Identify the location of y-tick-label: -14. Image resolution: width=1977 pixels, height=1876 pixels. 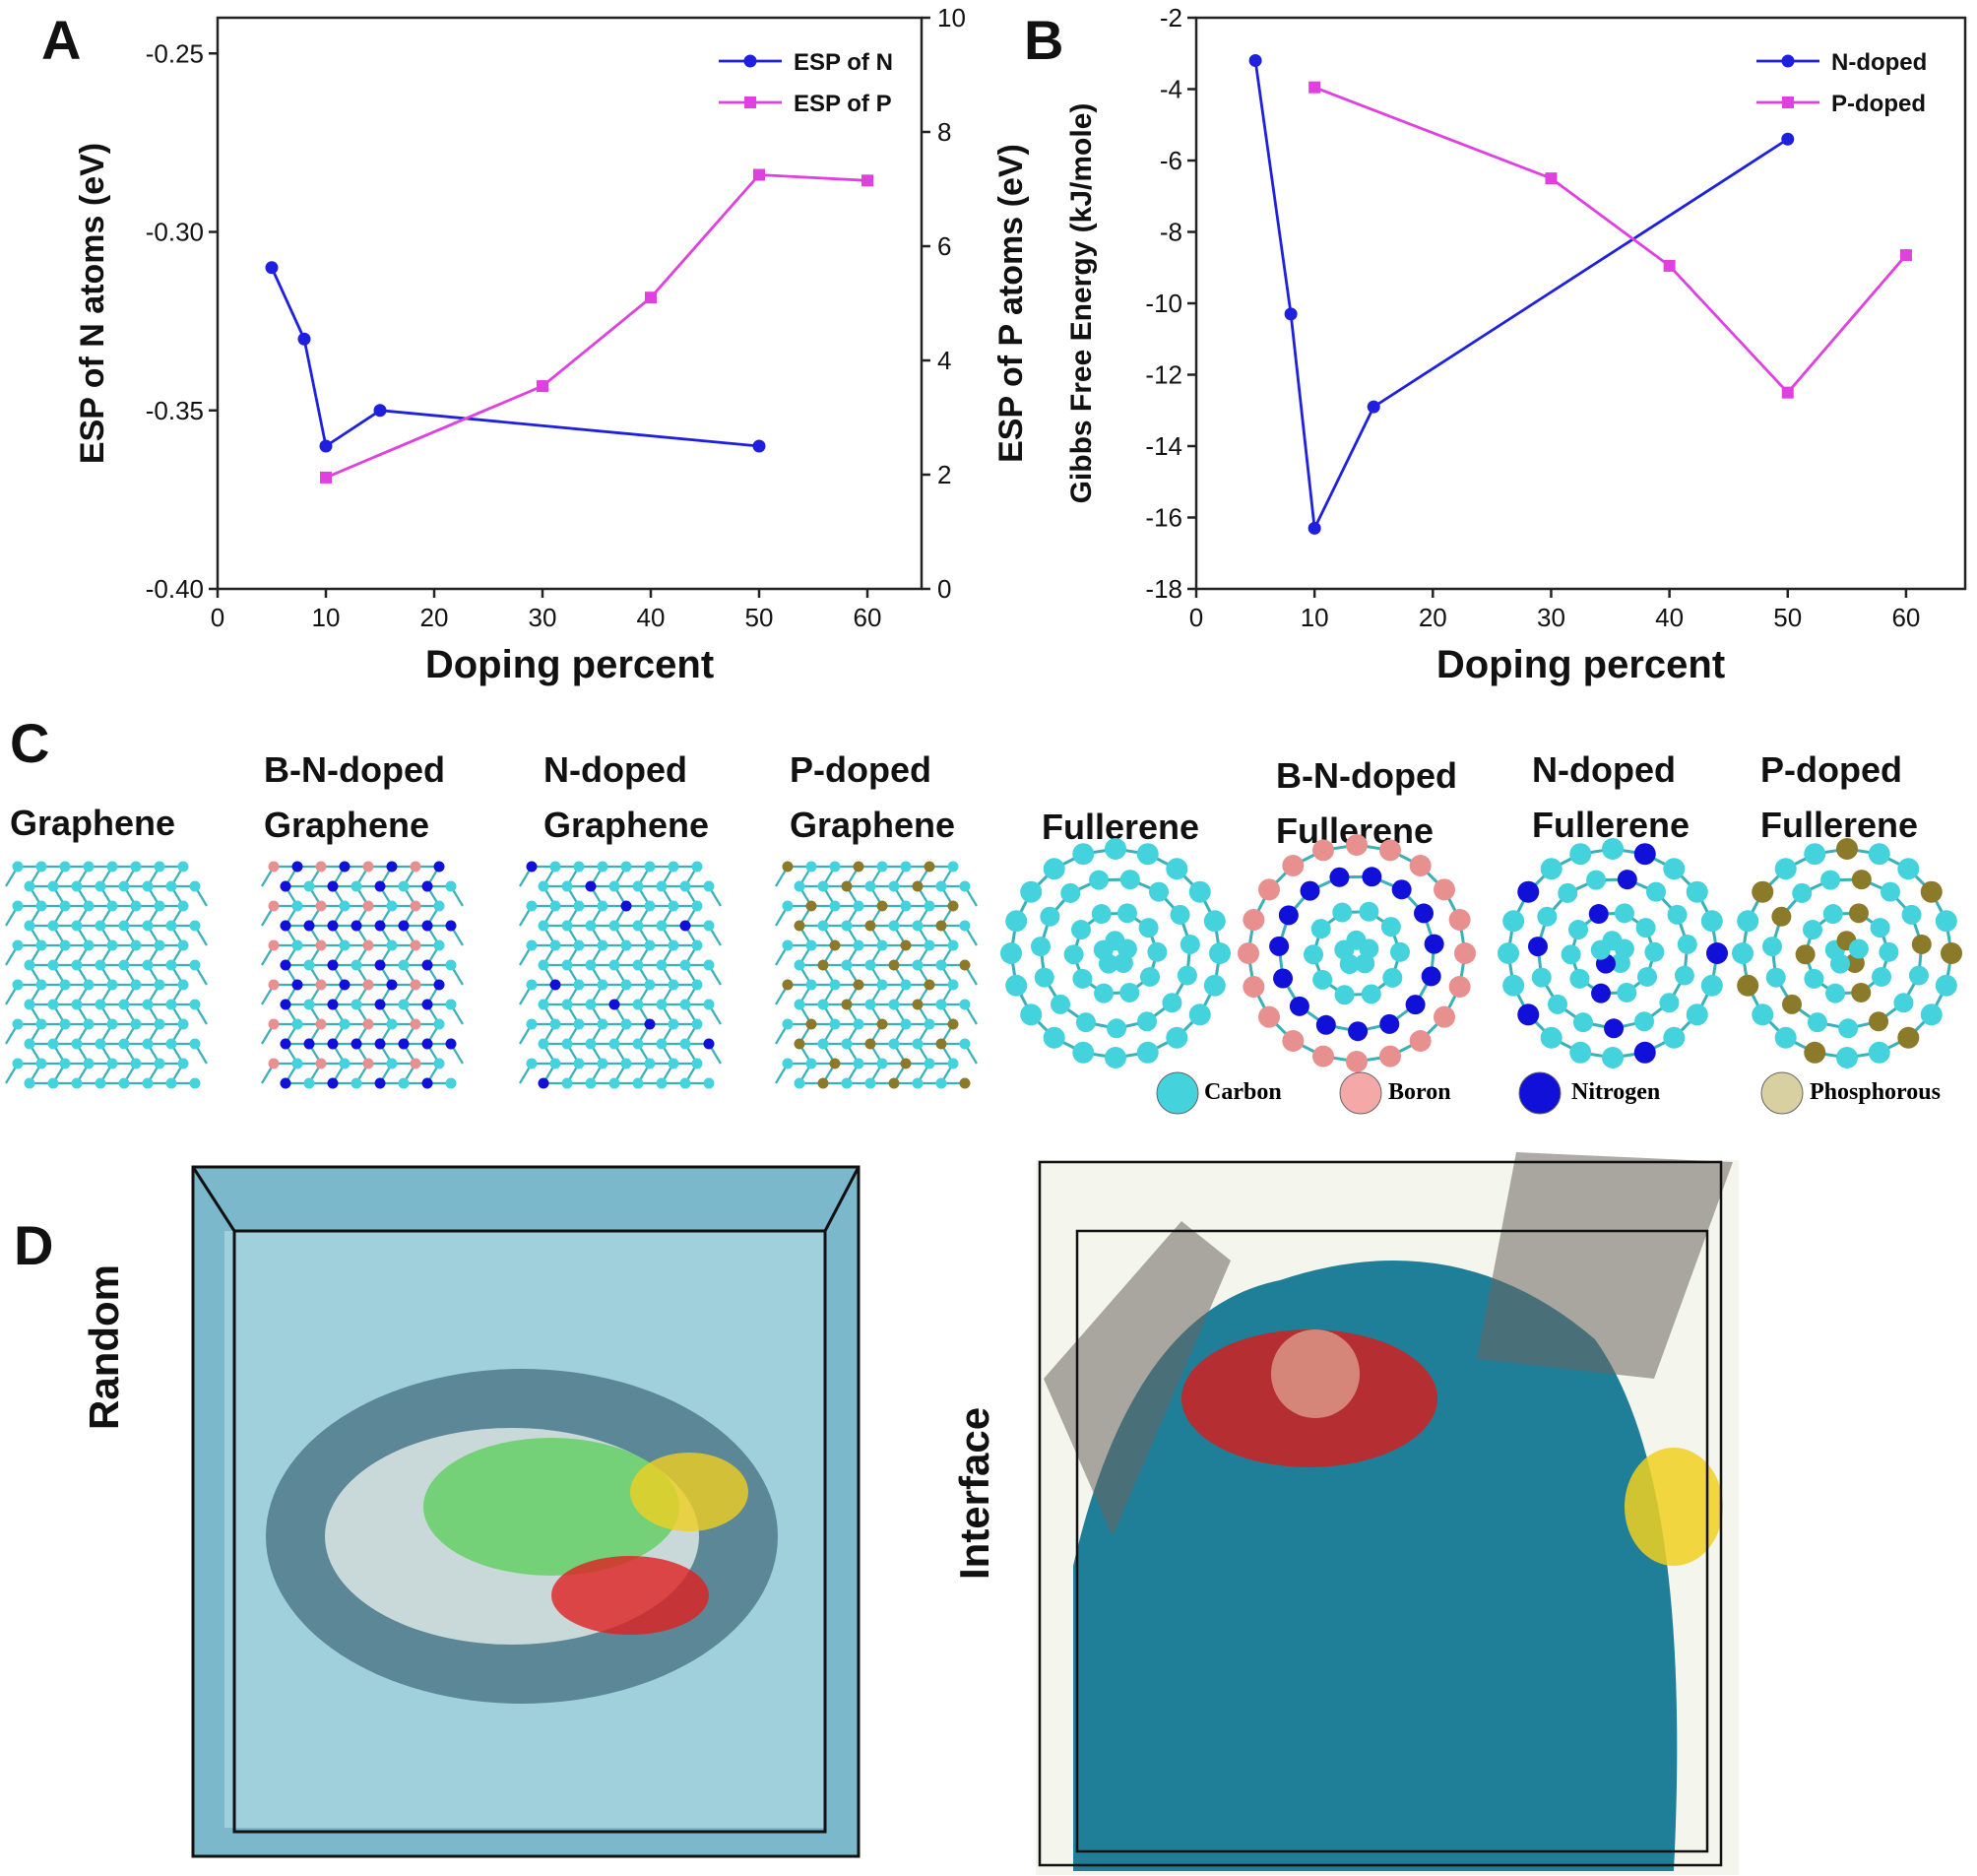
(1163, 446).